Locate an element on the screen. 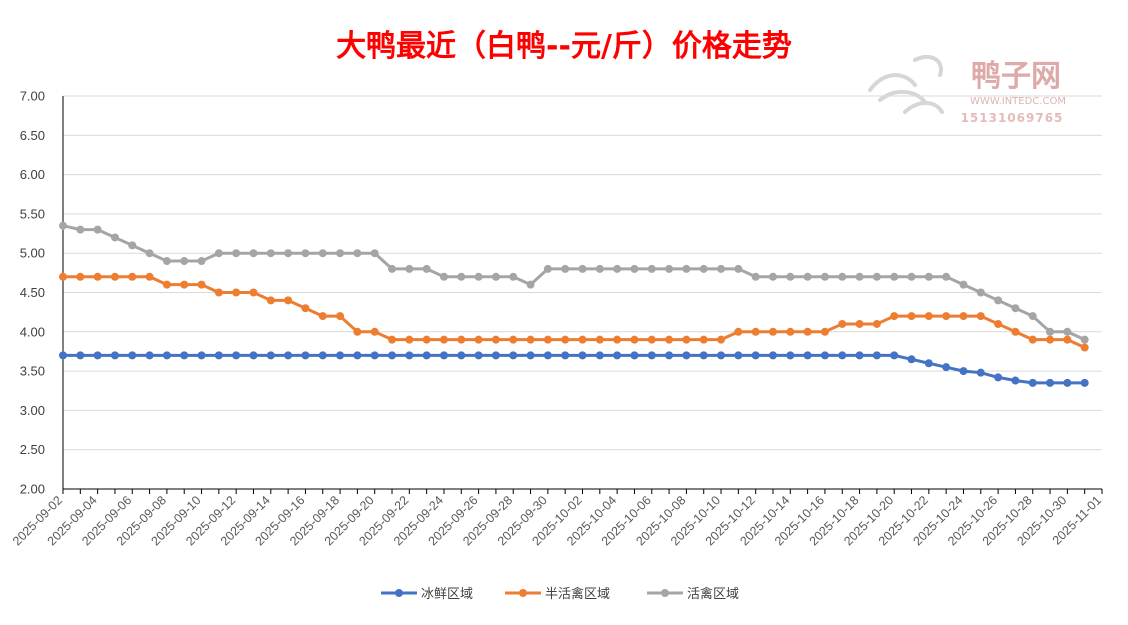 The height and width of the screenshot is (625, 1128). y-tick-label: 4.00 is located at coordinates (32, 331).